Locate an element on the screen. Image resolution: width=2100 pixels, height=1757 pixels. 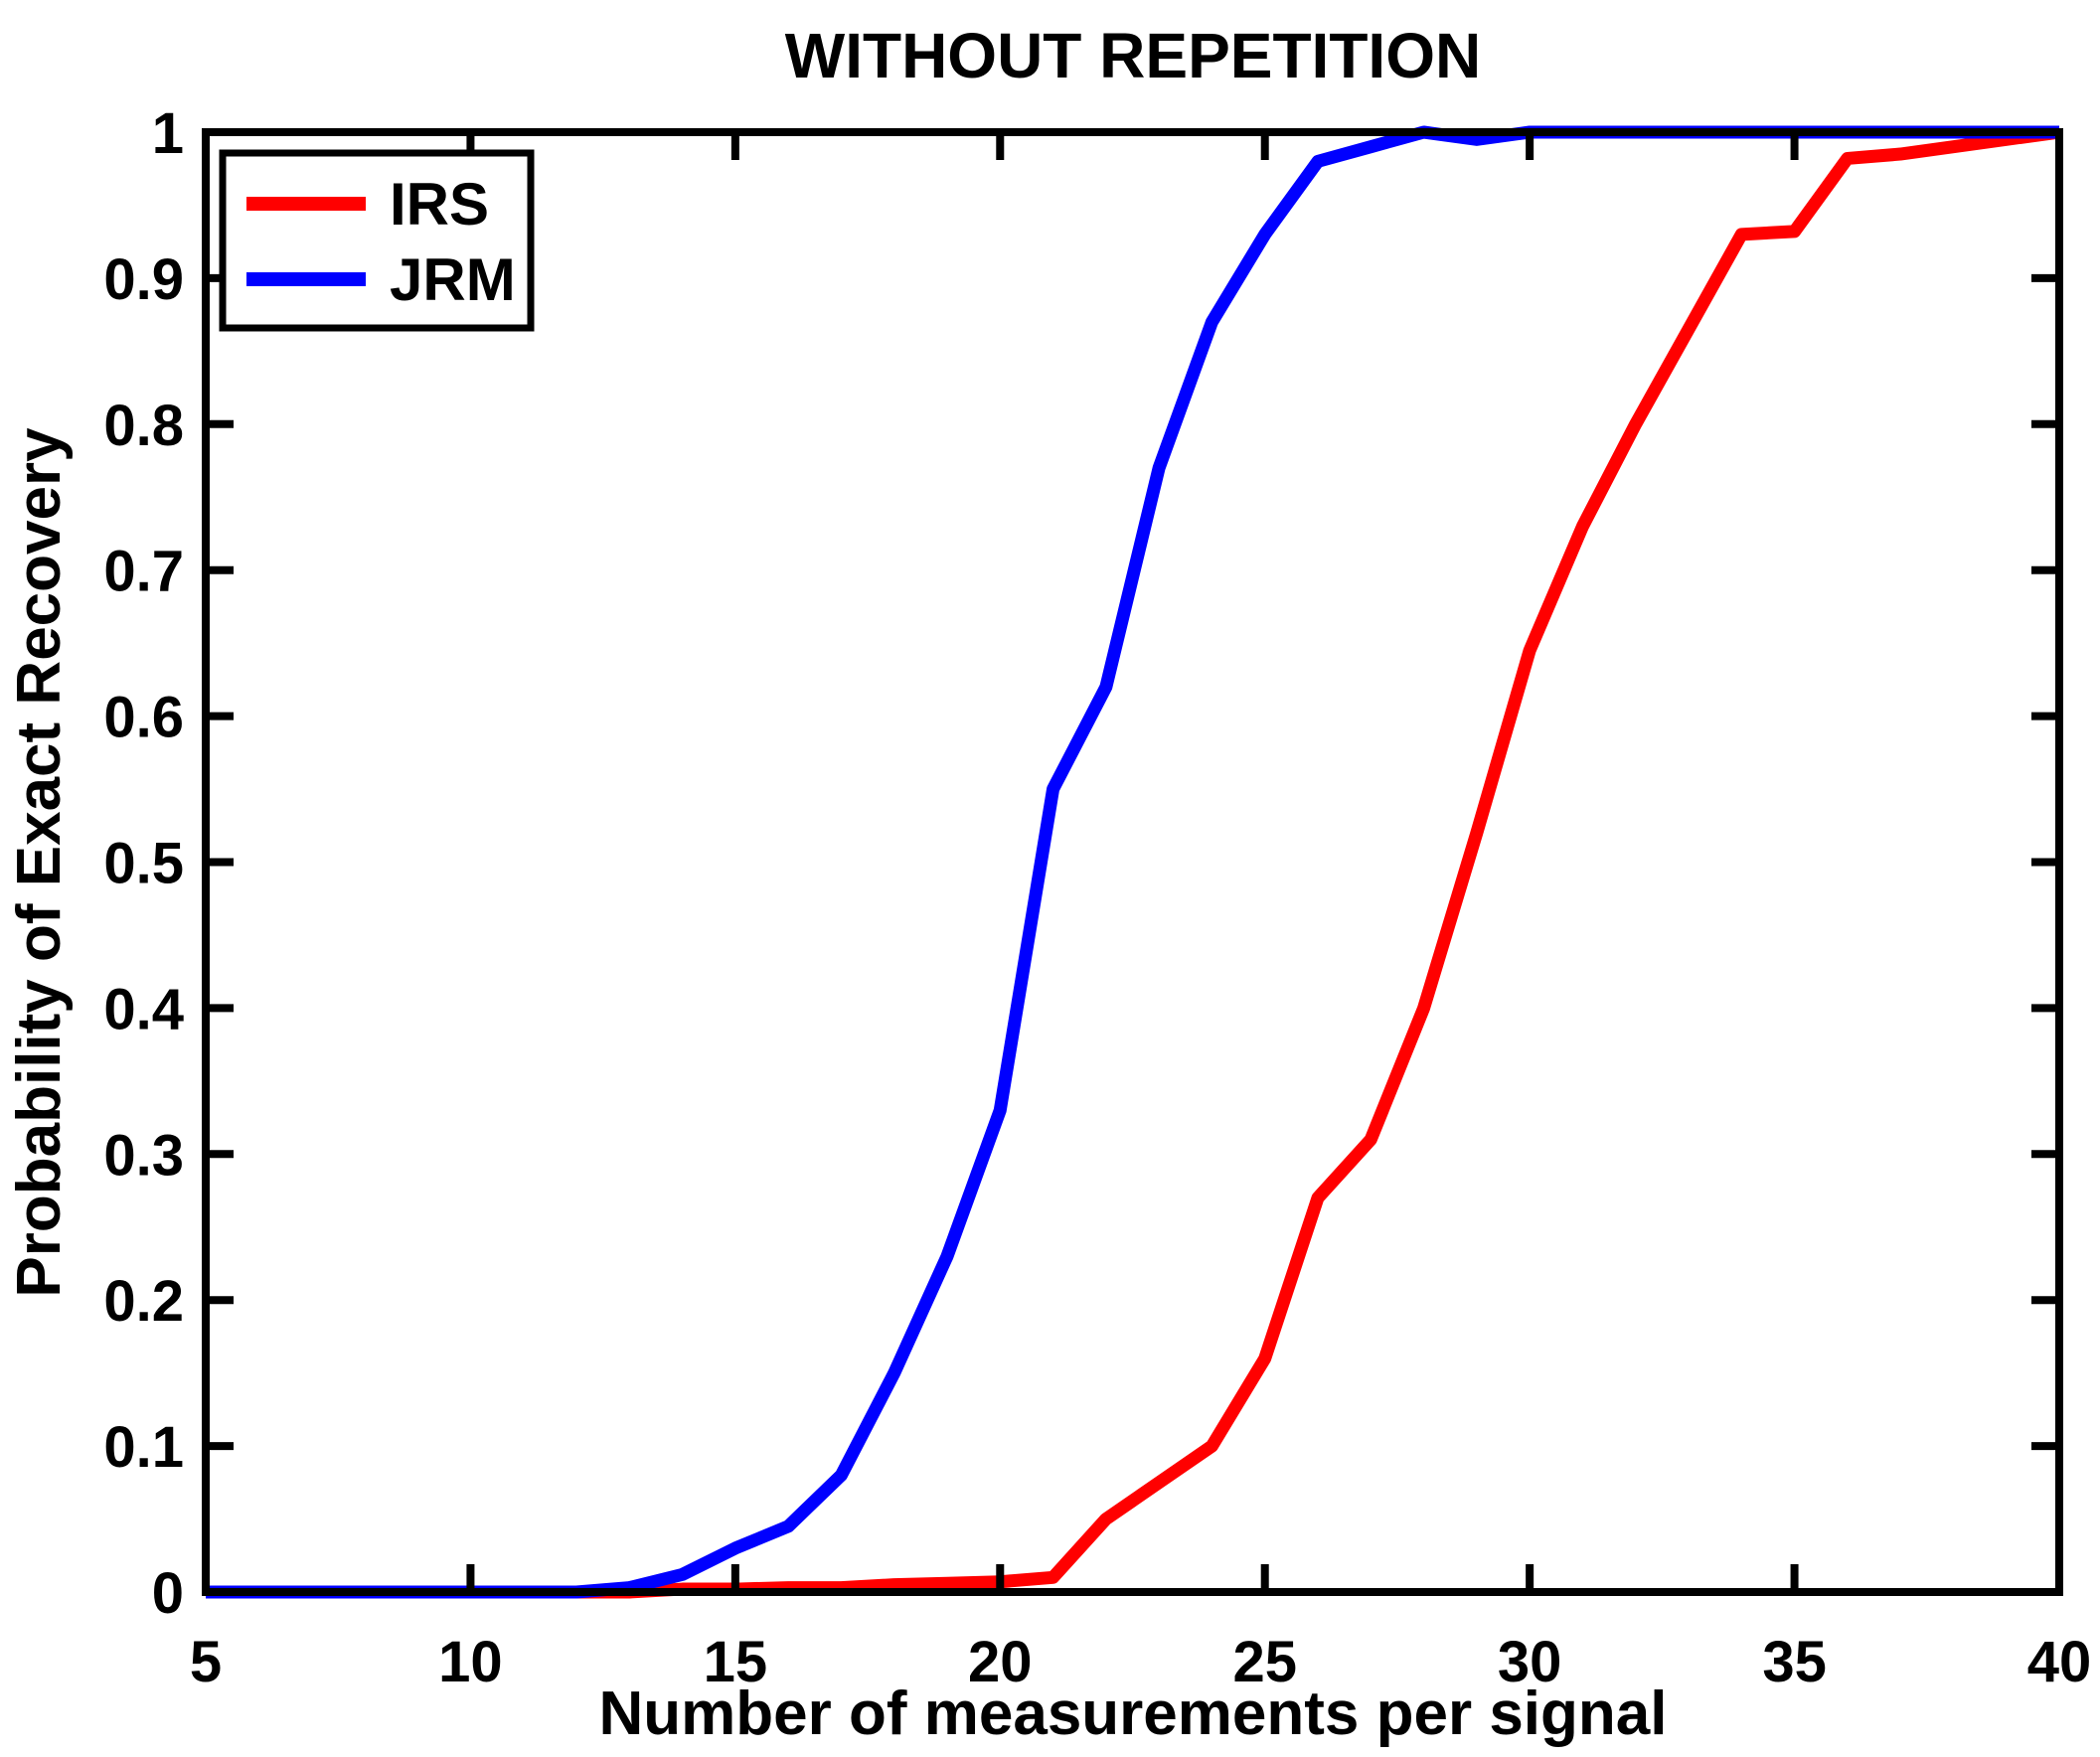
irs-legend-label: IRS is located at coordinates (439, 204).